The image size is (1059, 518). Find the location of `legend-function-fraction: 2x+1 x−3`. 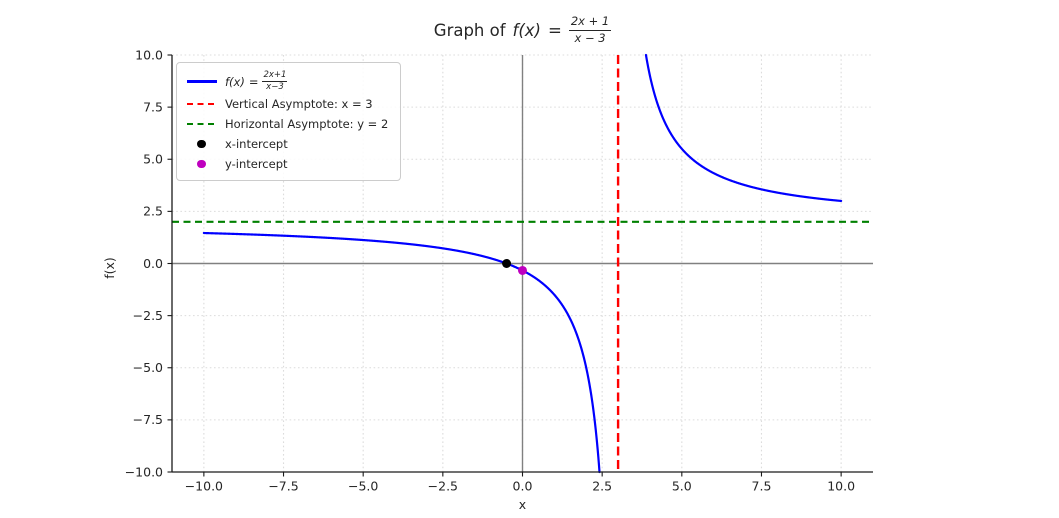

legend-function-fraction: 2x+1 x−3 is located at coordinates (275, 81).